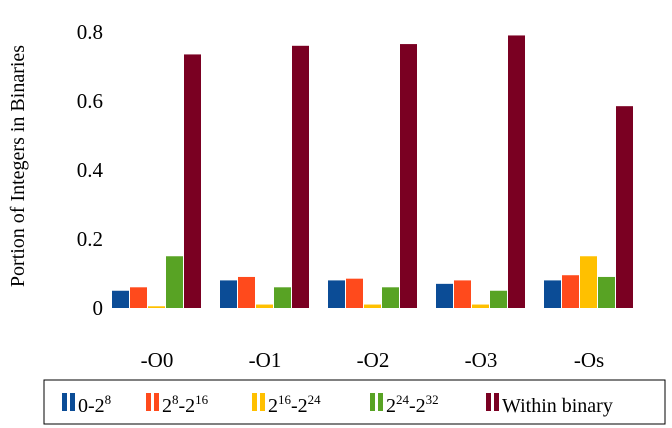 The height and width of the screenshot is (428, 672). Describe the element at coordinates (98, 308) in the screenshot. I see `y-tick-label: 0` at that location.